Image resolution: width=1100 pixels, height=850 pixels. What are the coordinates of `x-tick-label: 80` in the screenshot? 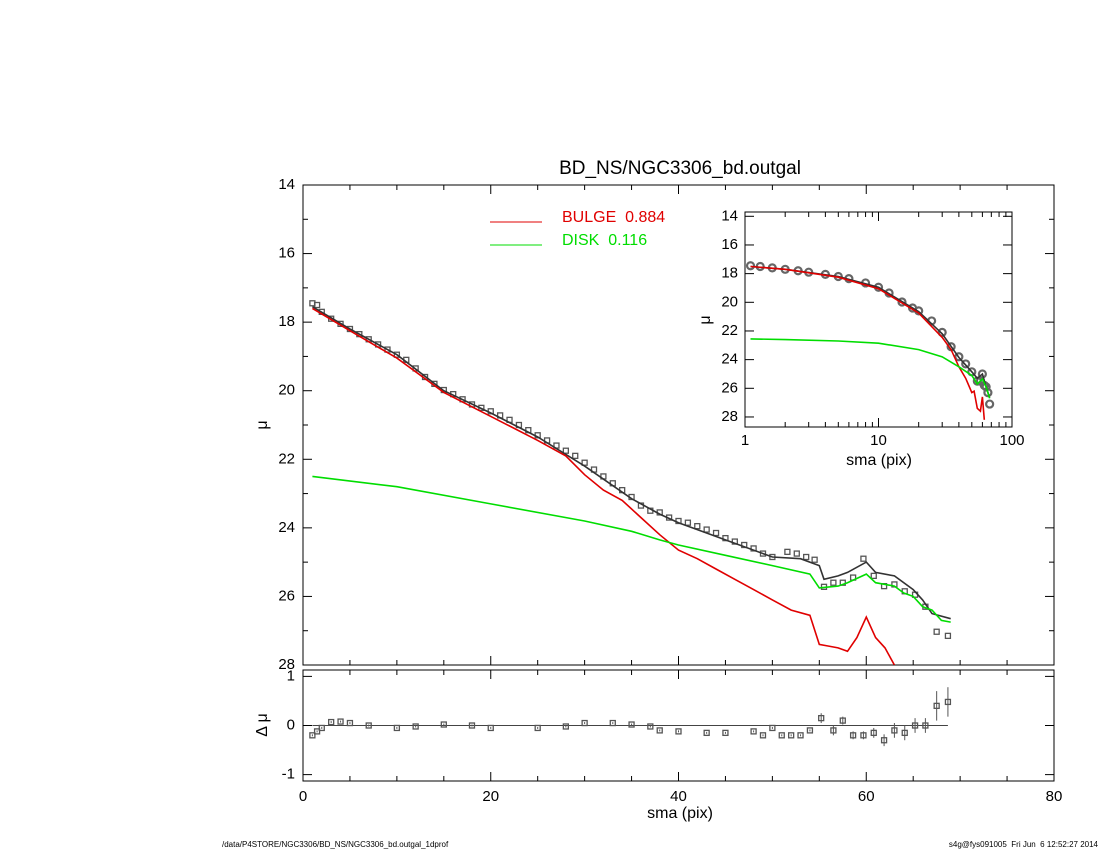 It's located at (1054, 796).